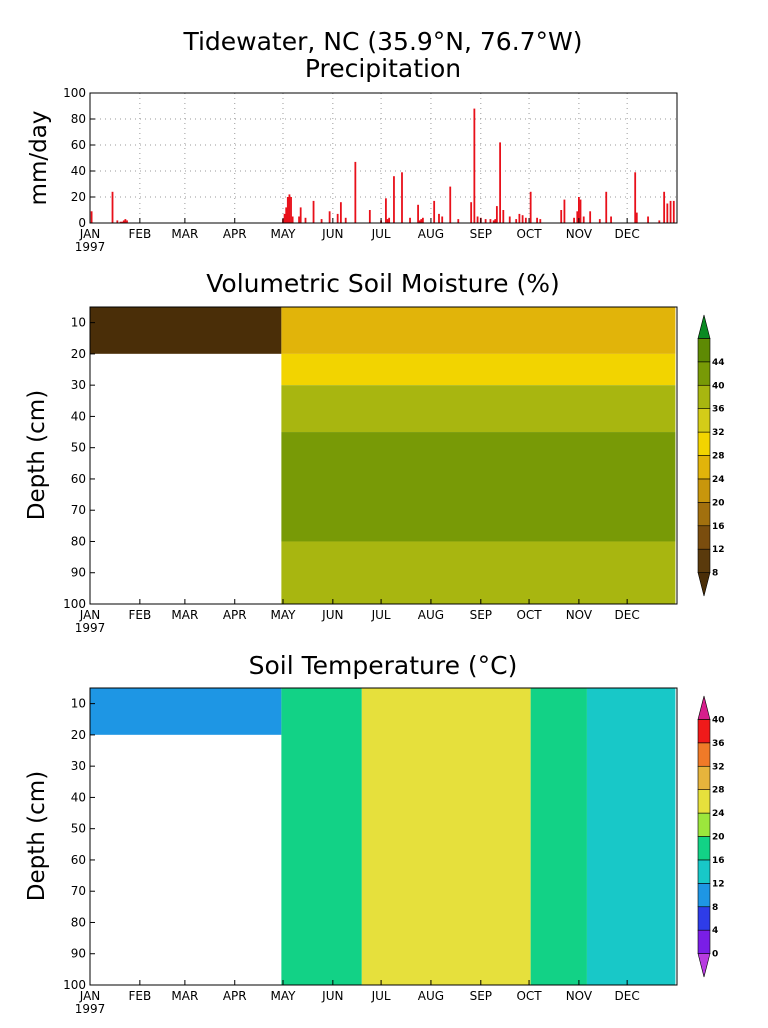 The image size is (768, 1028). I want to click on y-tick-label: 100, so click(74, 93).